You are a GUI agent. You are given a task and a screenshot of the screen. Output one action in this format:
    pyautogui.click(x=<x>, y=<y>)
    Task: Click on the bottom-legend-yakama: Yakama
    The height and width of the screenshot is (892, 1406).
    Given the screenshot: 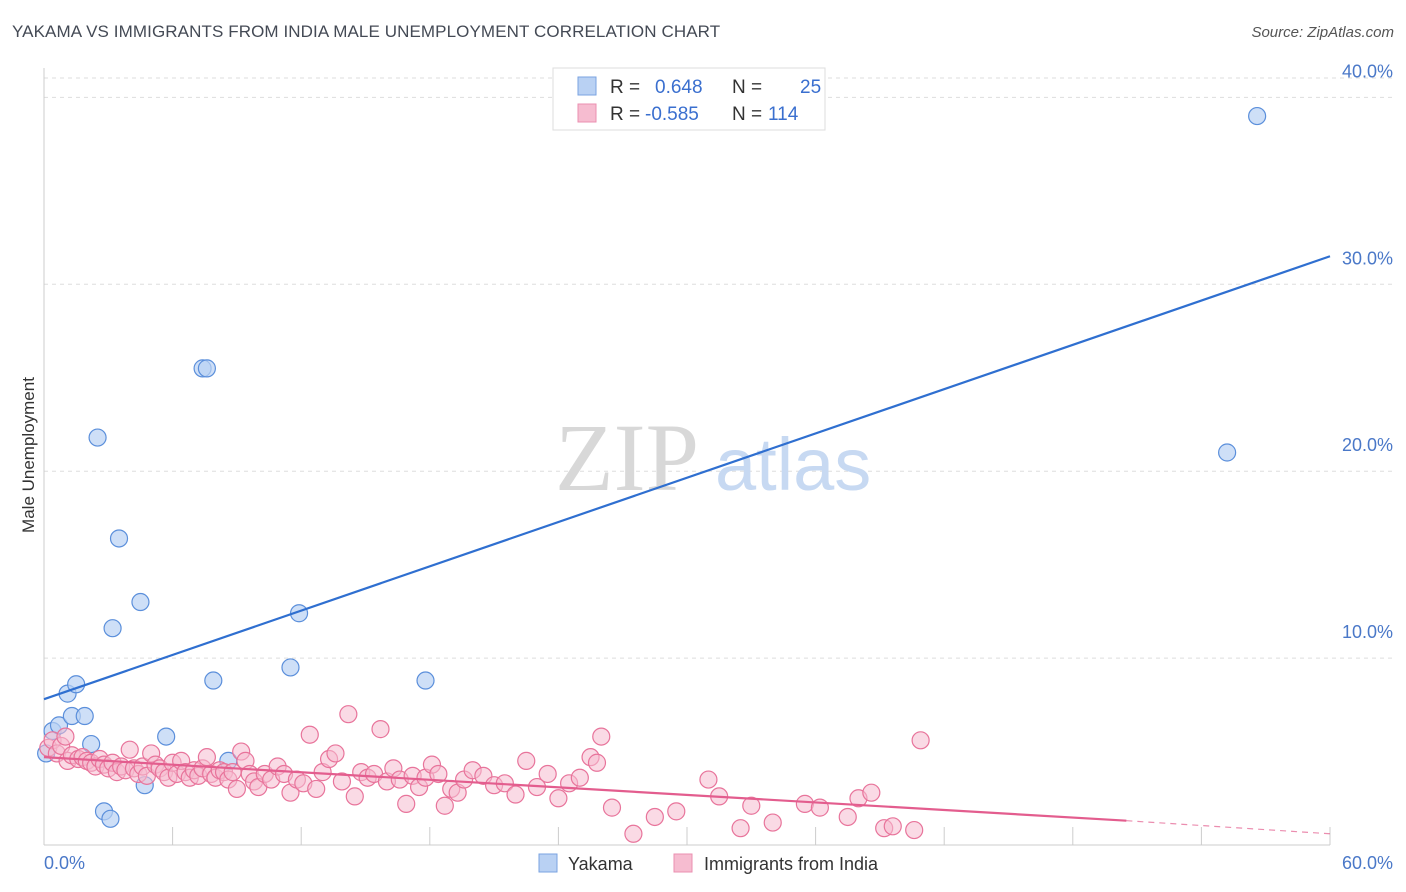 What is the action you would take?
    pyautogui.click(x=601, y=864)
    